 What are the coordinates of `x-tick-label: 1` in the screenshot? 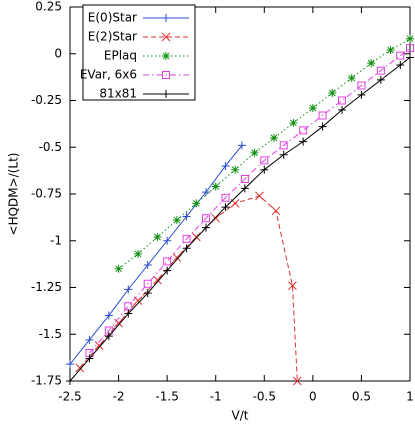 It's located at (410, 397).